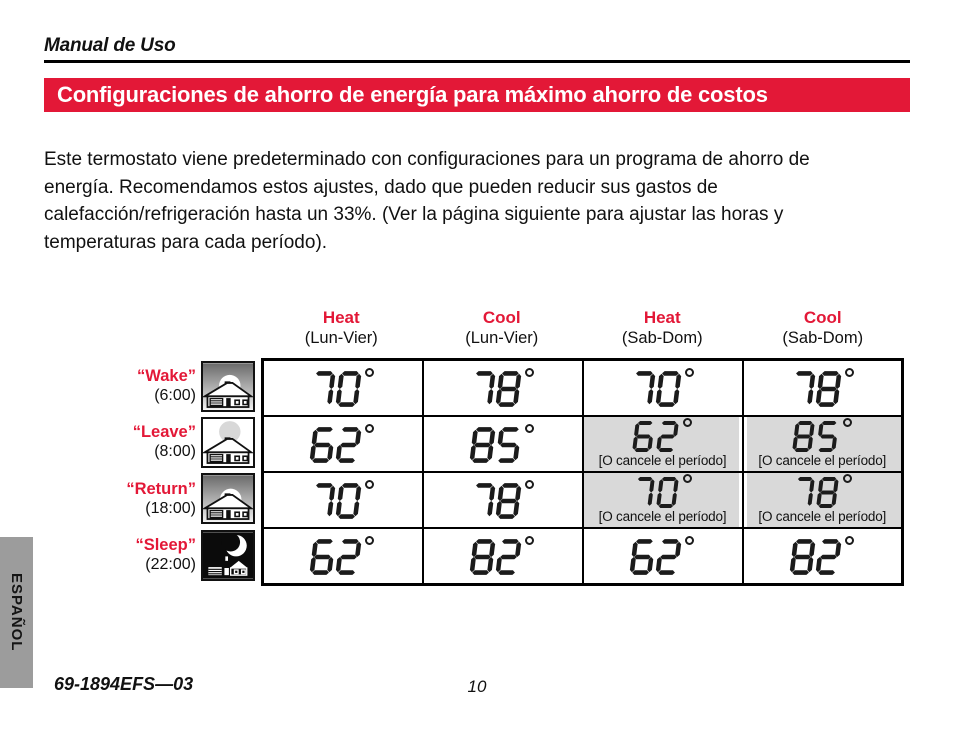  Describe the element at coordinates (124, 684) in the screenshot. I see `document-number: 69-1894EFS—03` at that location.